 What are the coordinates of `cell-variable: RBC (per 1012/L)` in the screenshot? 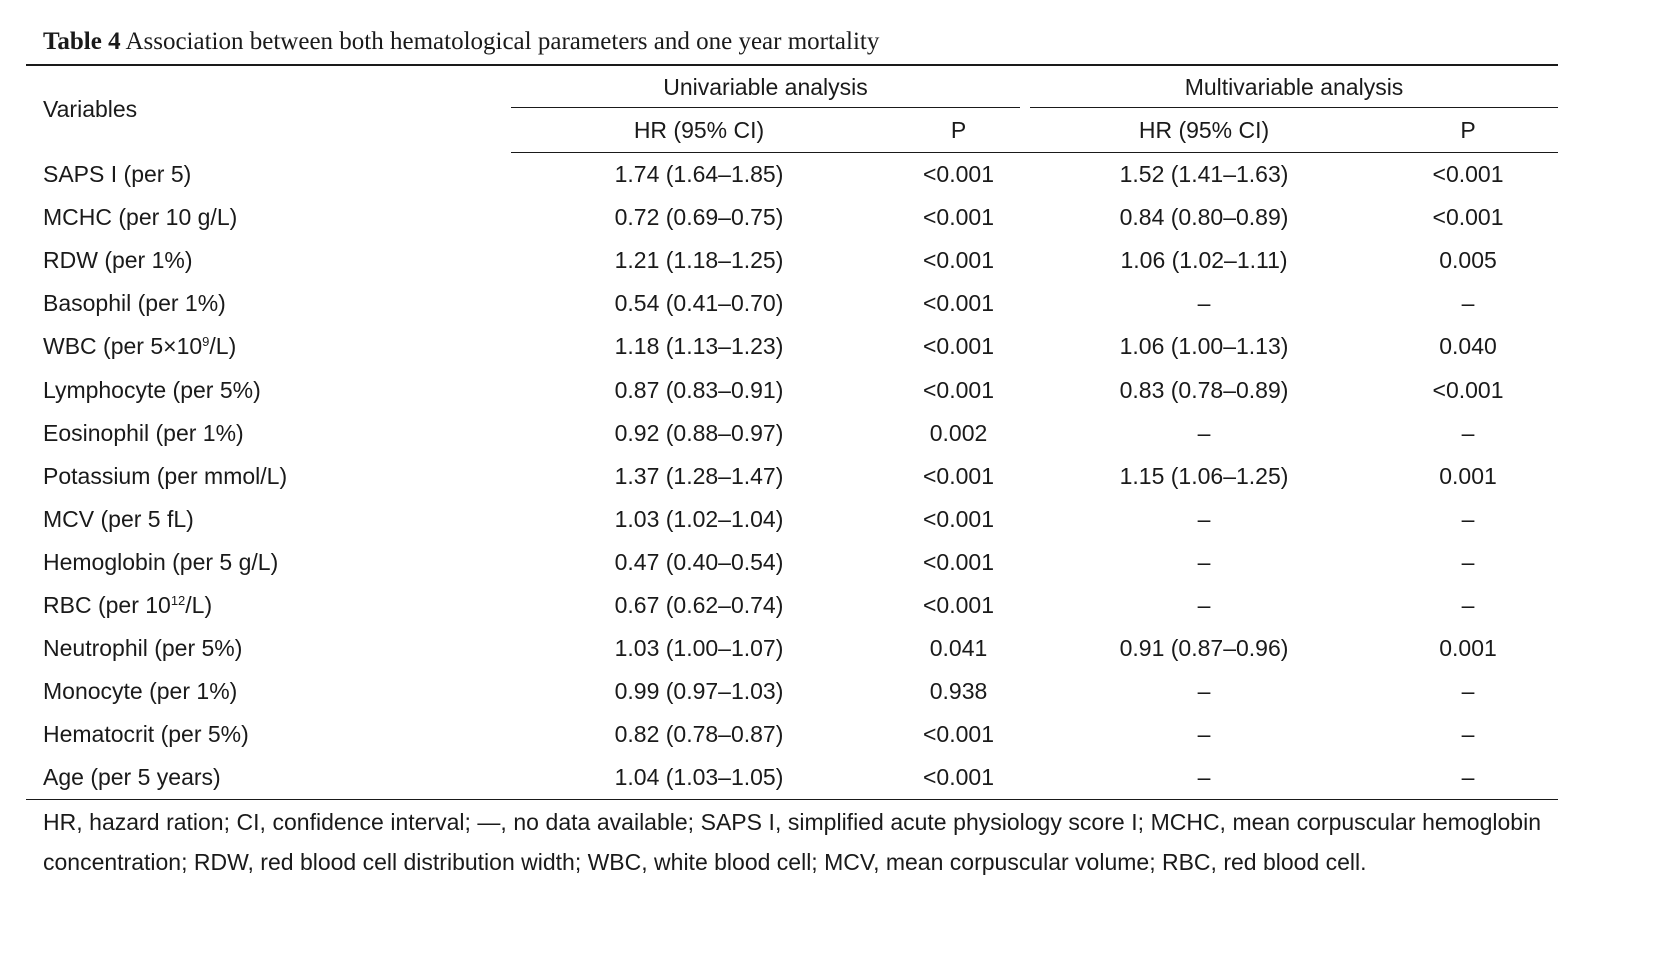 It's located at (128, 604).